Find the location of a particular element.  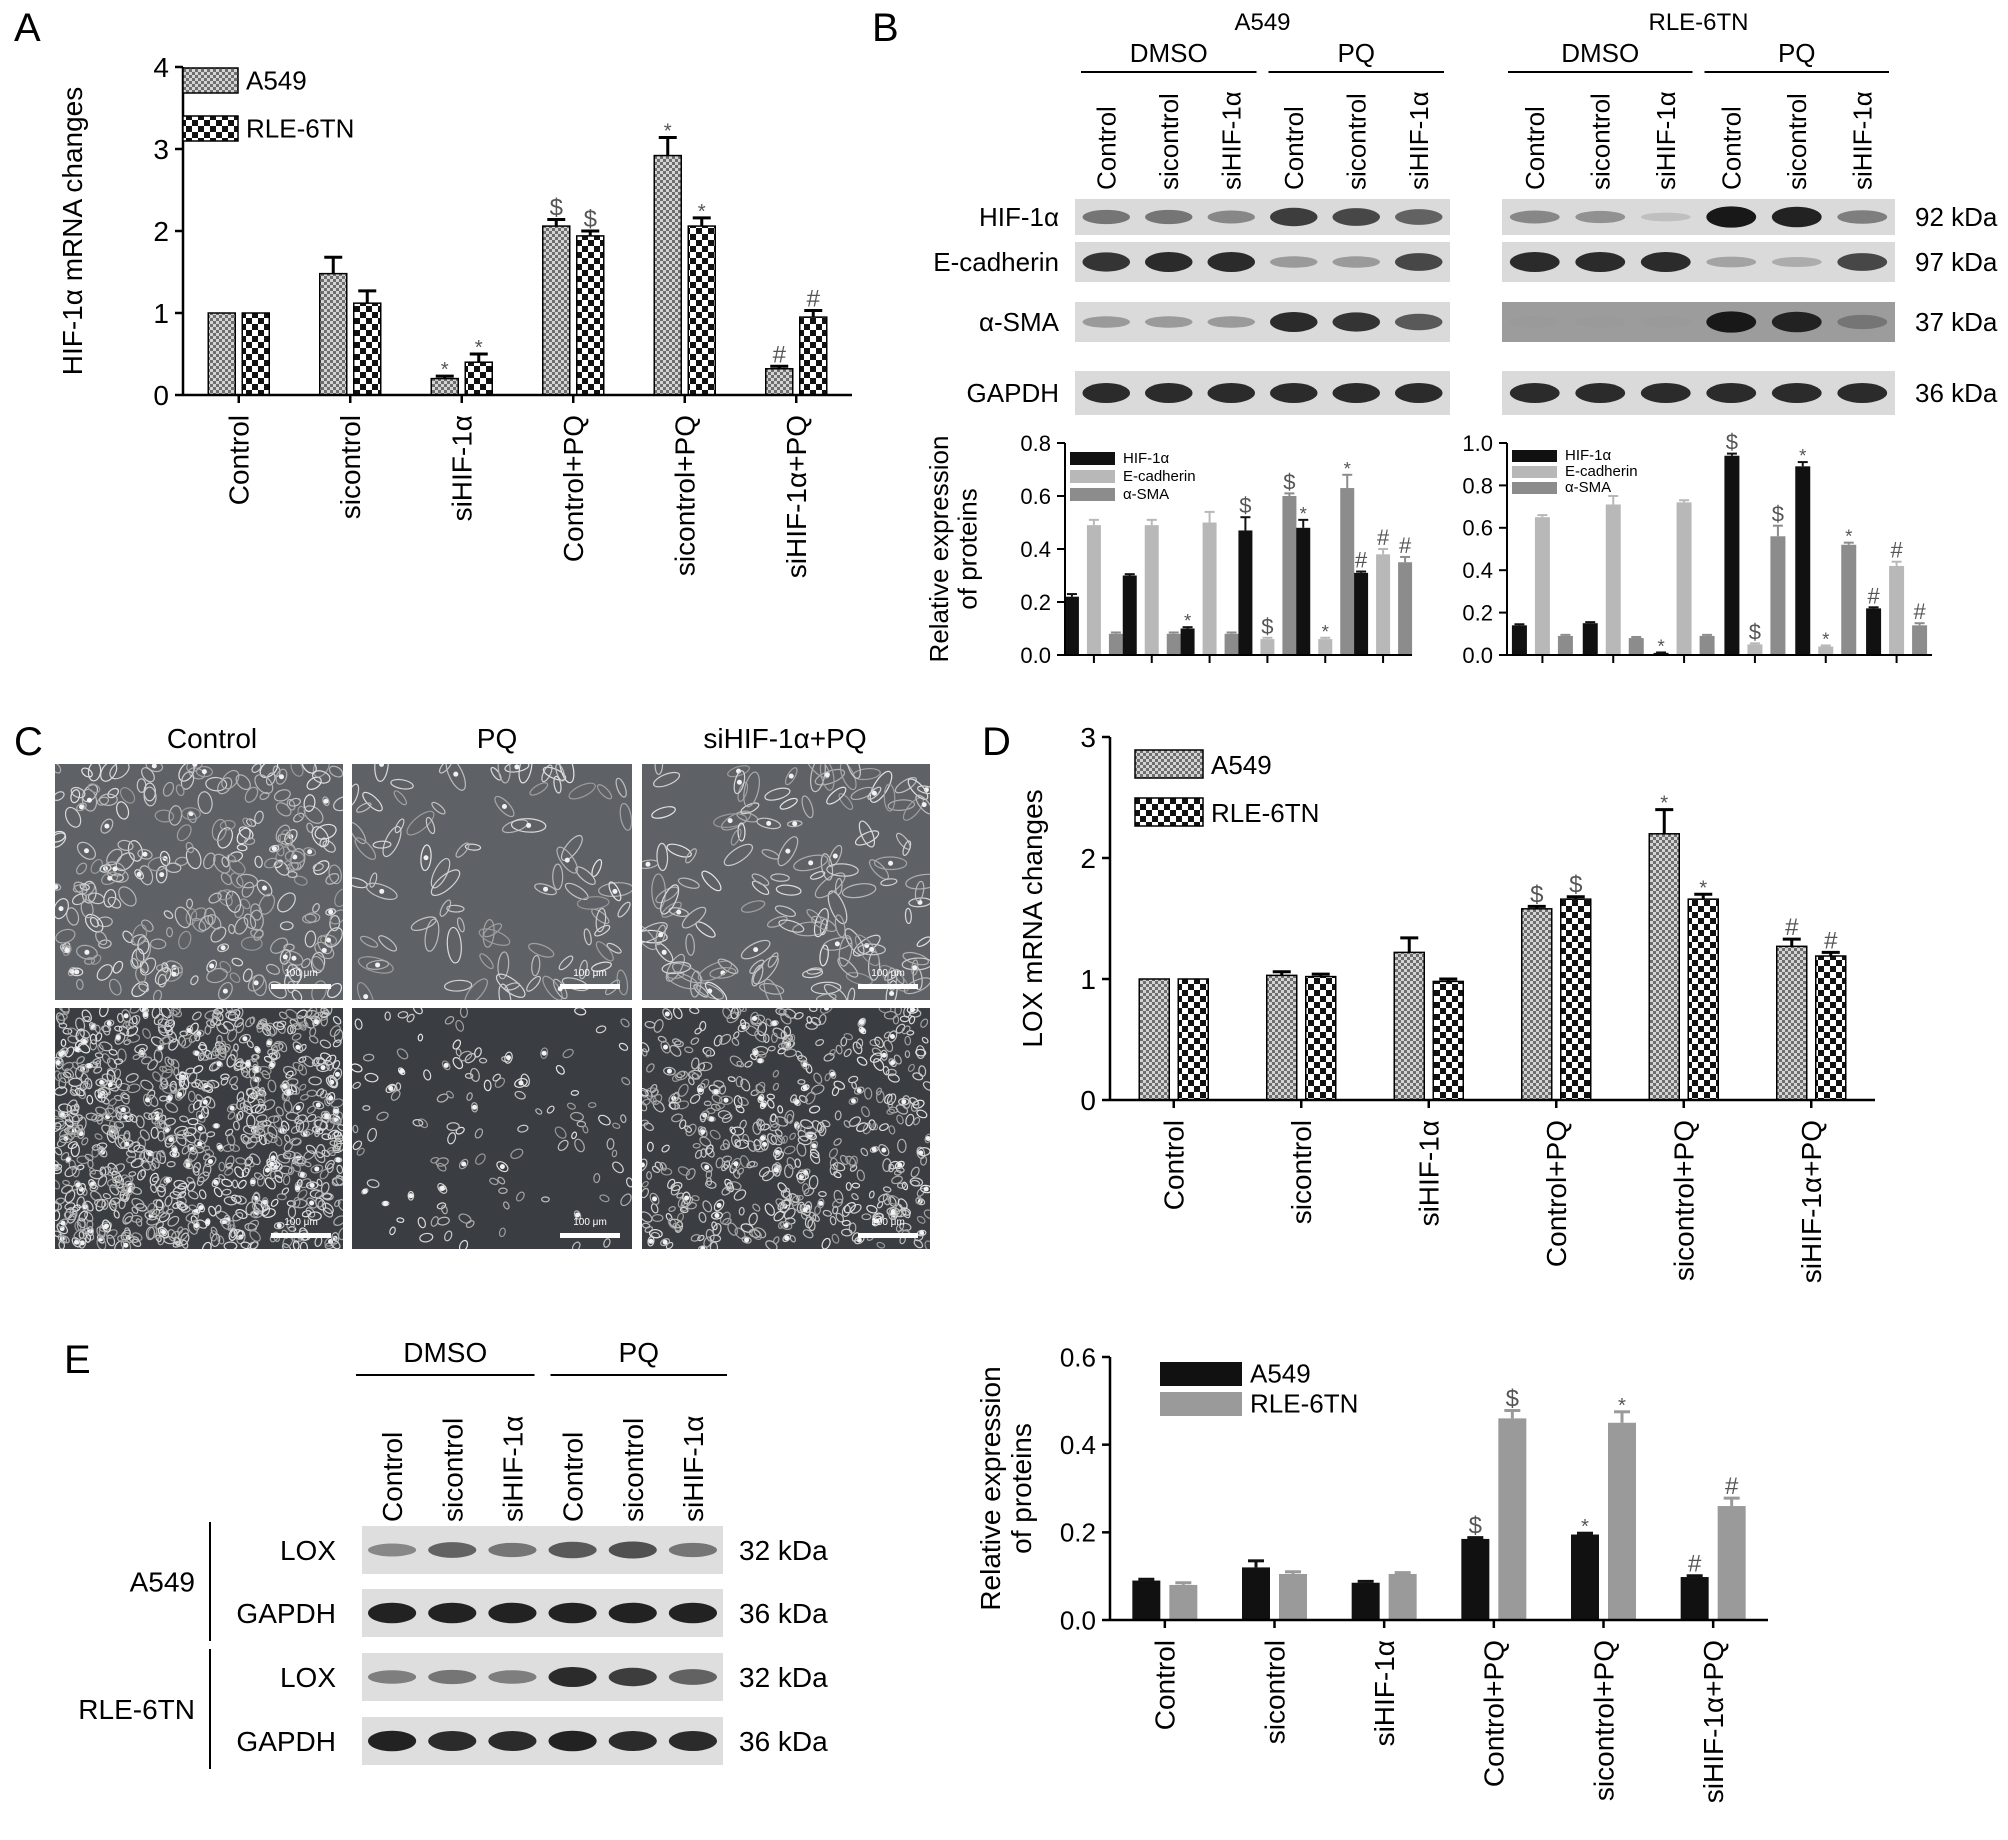

bar-b2-s0-c1 is located at coordinates (1590, 639).